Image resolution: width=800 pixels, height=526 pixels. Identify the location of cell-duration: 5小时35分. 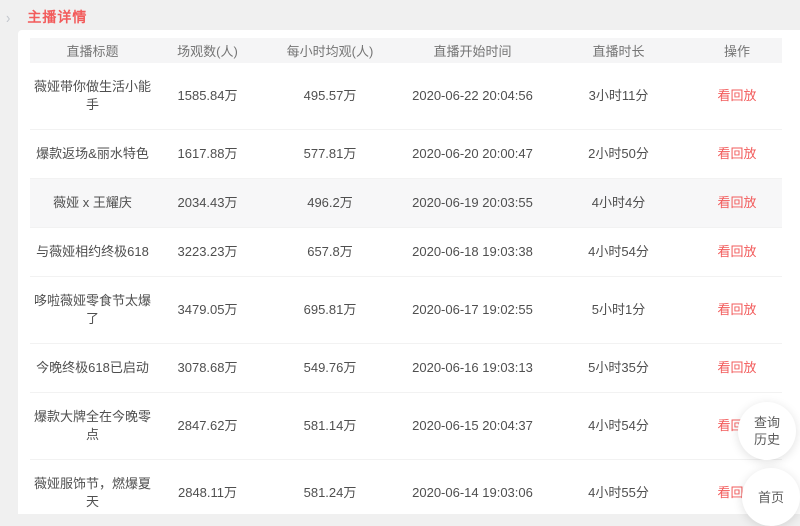
(618, 368).